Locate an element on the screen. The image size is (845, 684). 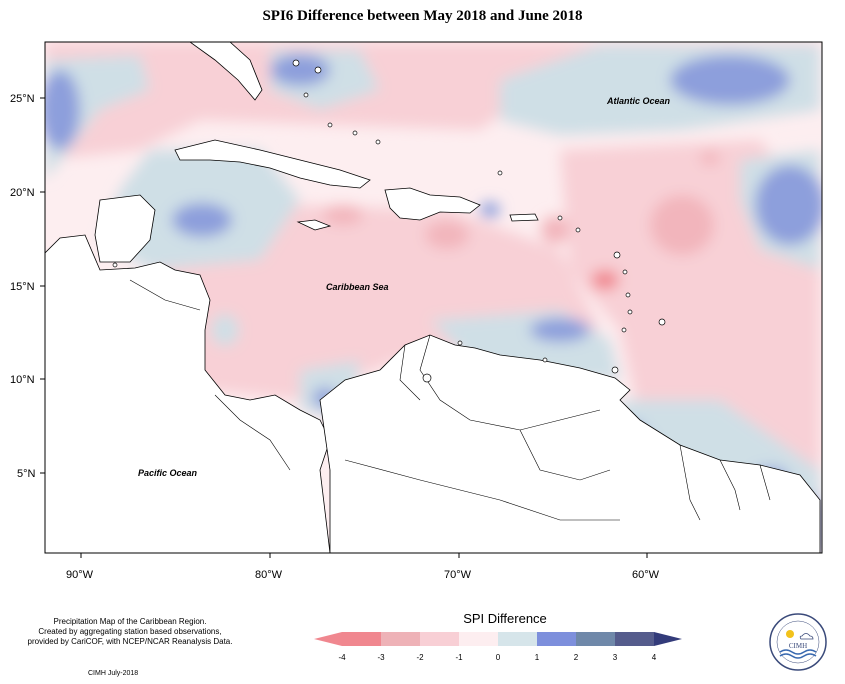
field-red-spot-e is located at coordinates (555, 230).